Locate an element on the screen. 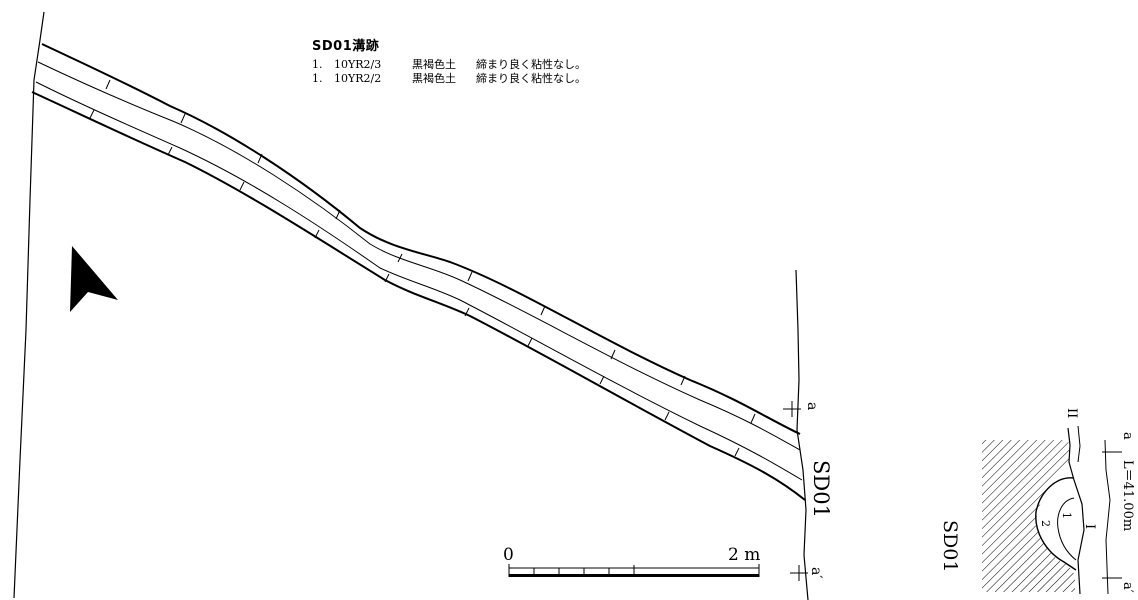  scale-zero-label: 0 is located at coordinates (508, 555).